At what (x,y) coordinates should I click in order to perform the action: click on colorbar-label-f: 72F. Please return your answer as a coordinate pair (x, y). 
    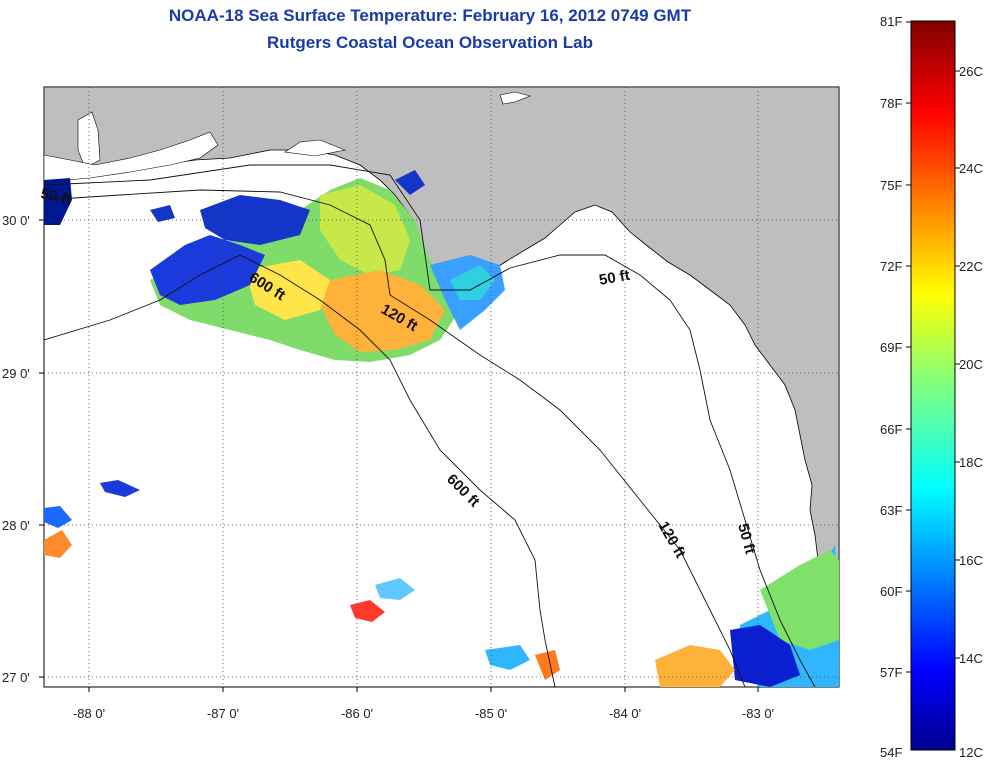
    Looking at the image, I should click on (891, 266).